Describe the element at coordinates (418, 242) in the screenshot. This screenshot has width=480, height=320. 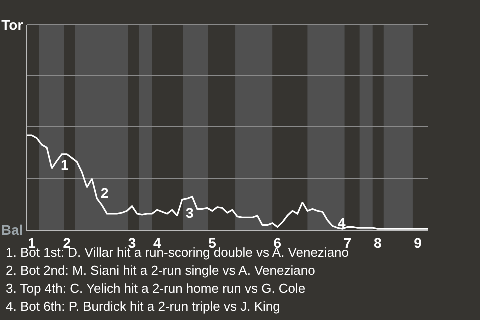
I see `x-tick-label: 9` at that location.